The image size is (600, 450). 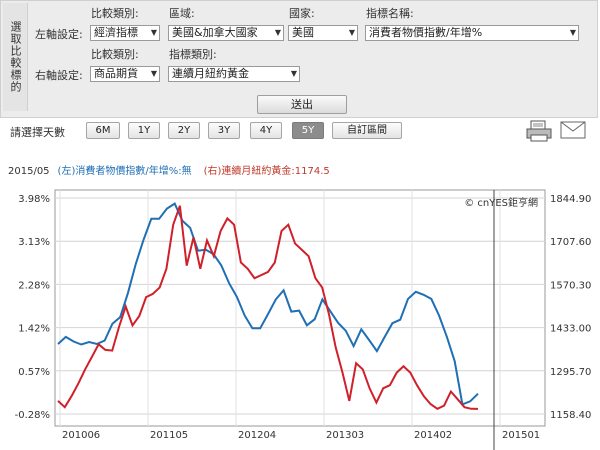 I want to click on right-compare-type-select: 商品期貨 ▼, so click(x=125, y=74).